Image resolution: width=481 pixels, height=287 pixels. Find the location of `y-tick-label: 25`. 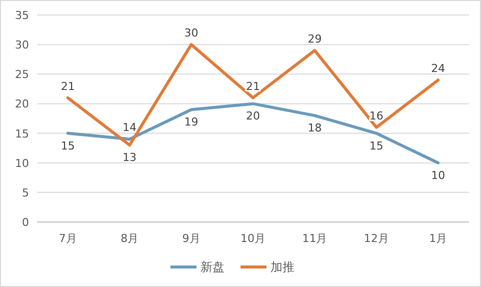

y-tick-label: 25 is located at coordinates (22, 75).